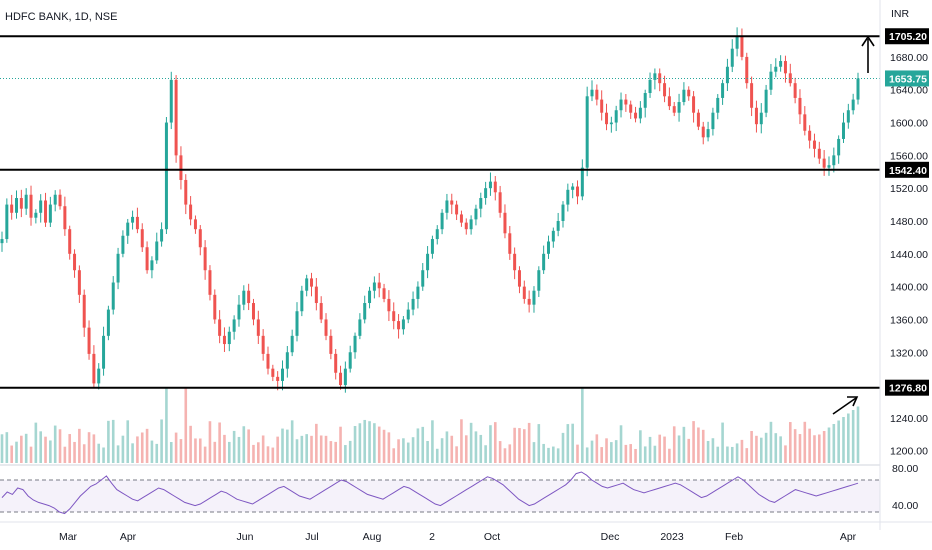 The height and width of the screenshot is (550, 932). What do you see at coordinates (908, 79) in the screenshot?
I see `last-price-label: 1653.75` at bounding box center [908, 79].